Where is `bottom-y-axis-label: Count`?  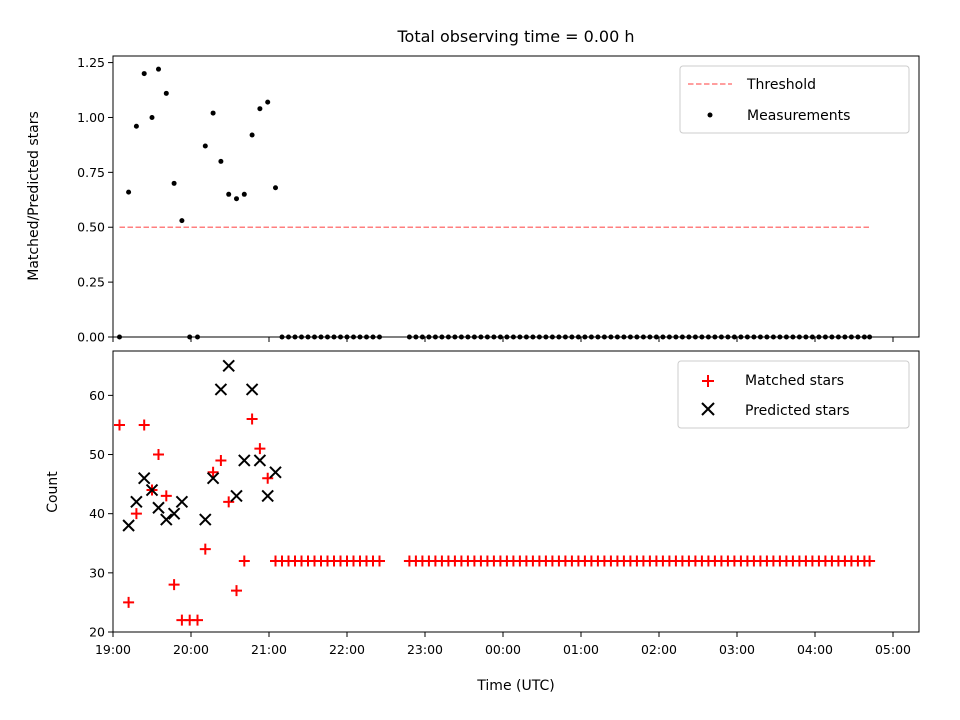
bottom-y-axis-label: Count is located at coordinates (53, 492).